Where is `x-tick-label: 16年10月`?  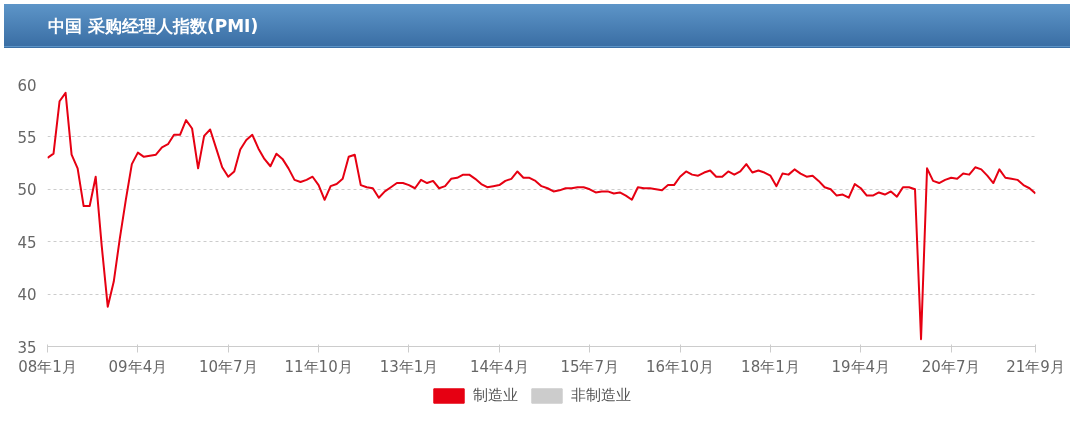 x-tick-label: 16年10月 is located at coordinates (680, 366).